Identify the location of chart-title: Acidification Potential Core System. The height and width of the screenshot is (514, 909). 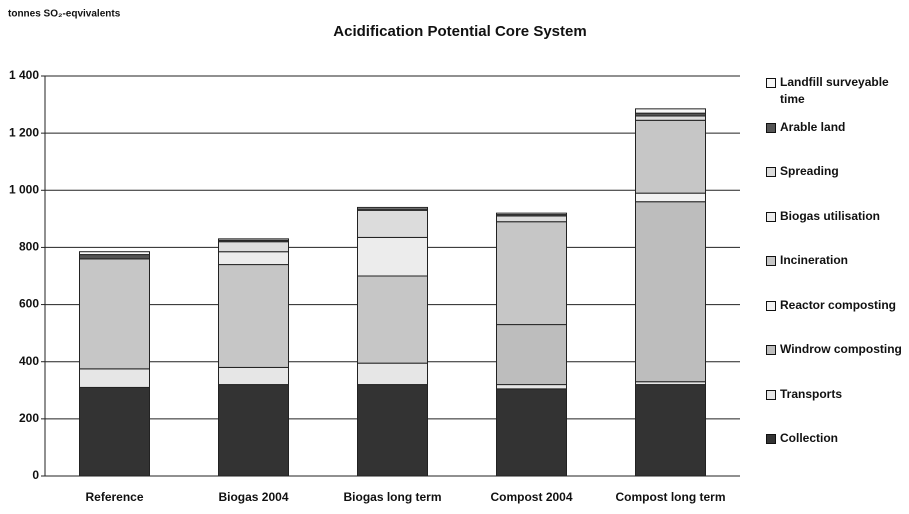
(459, 31).